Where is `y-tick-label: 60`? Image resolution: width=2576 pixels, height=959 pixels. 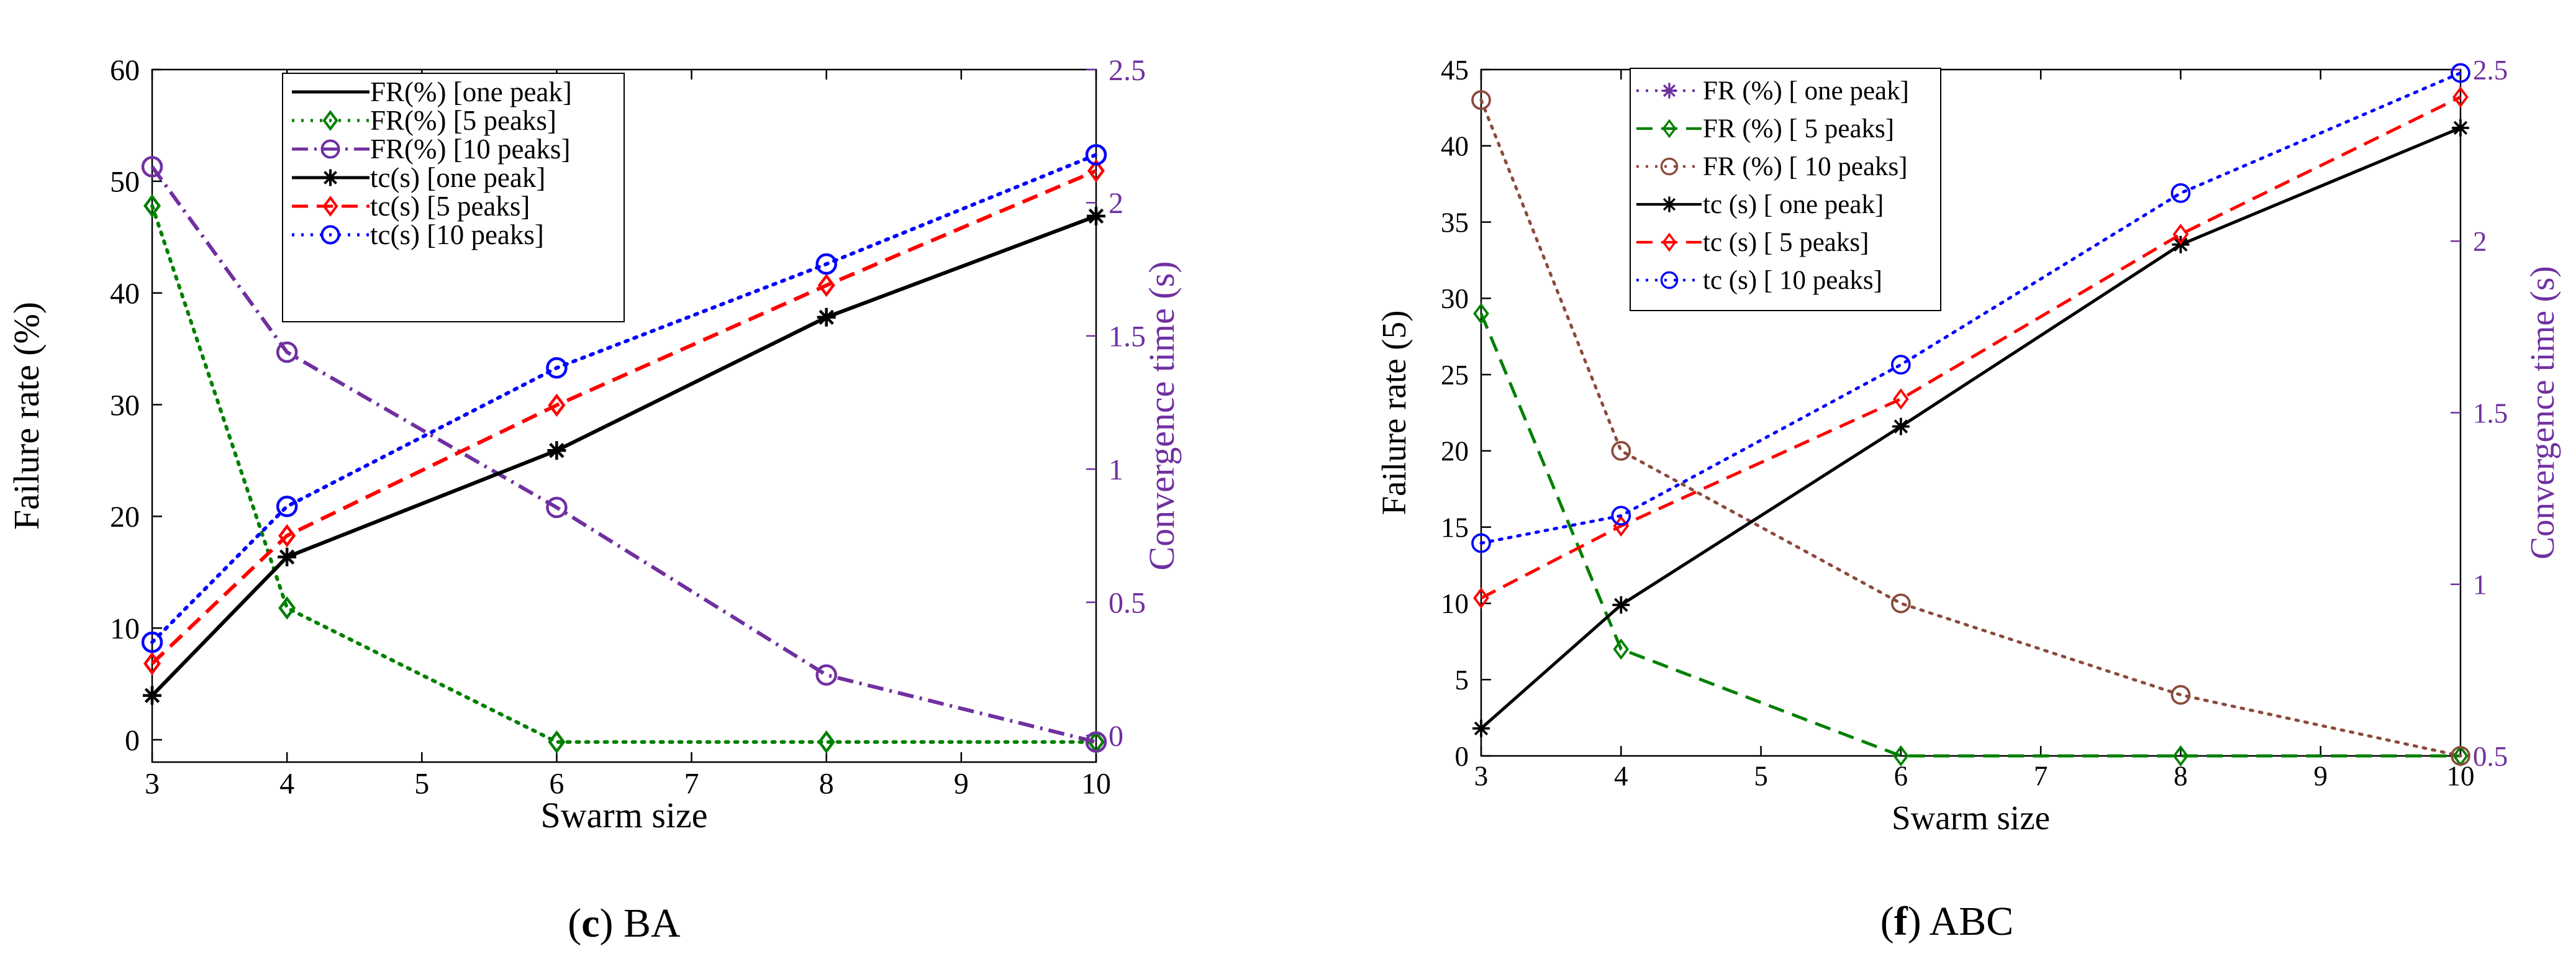 y-tick-label: 60 is located at coordinates (125, 70).